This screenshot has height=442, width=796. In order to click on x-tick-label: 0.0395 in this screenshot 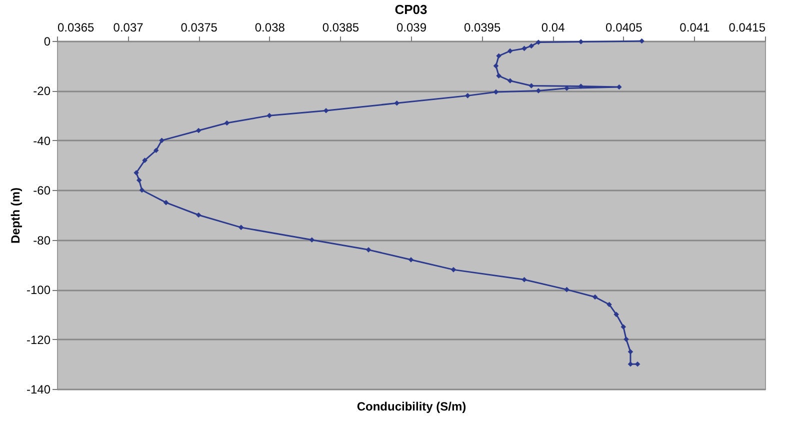, I will do `click(482, 27)`.